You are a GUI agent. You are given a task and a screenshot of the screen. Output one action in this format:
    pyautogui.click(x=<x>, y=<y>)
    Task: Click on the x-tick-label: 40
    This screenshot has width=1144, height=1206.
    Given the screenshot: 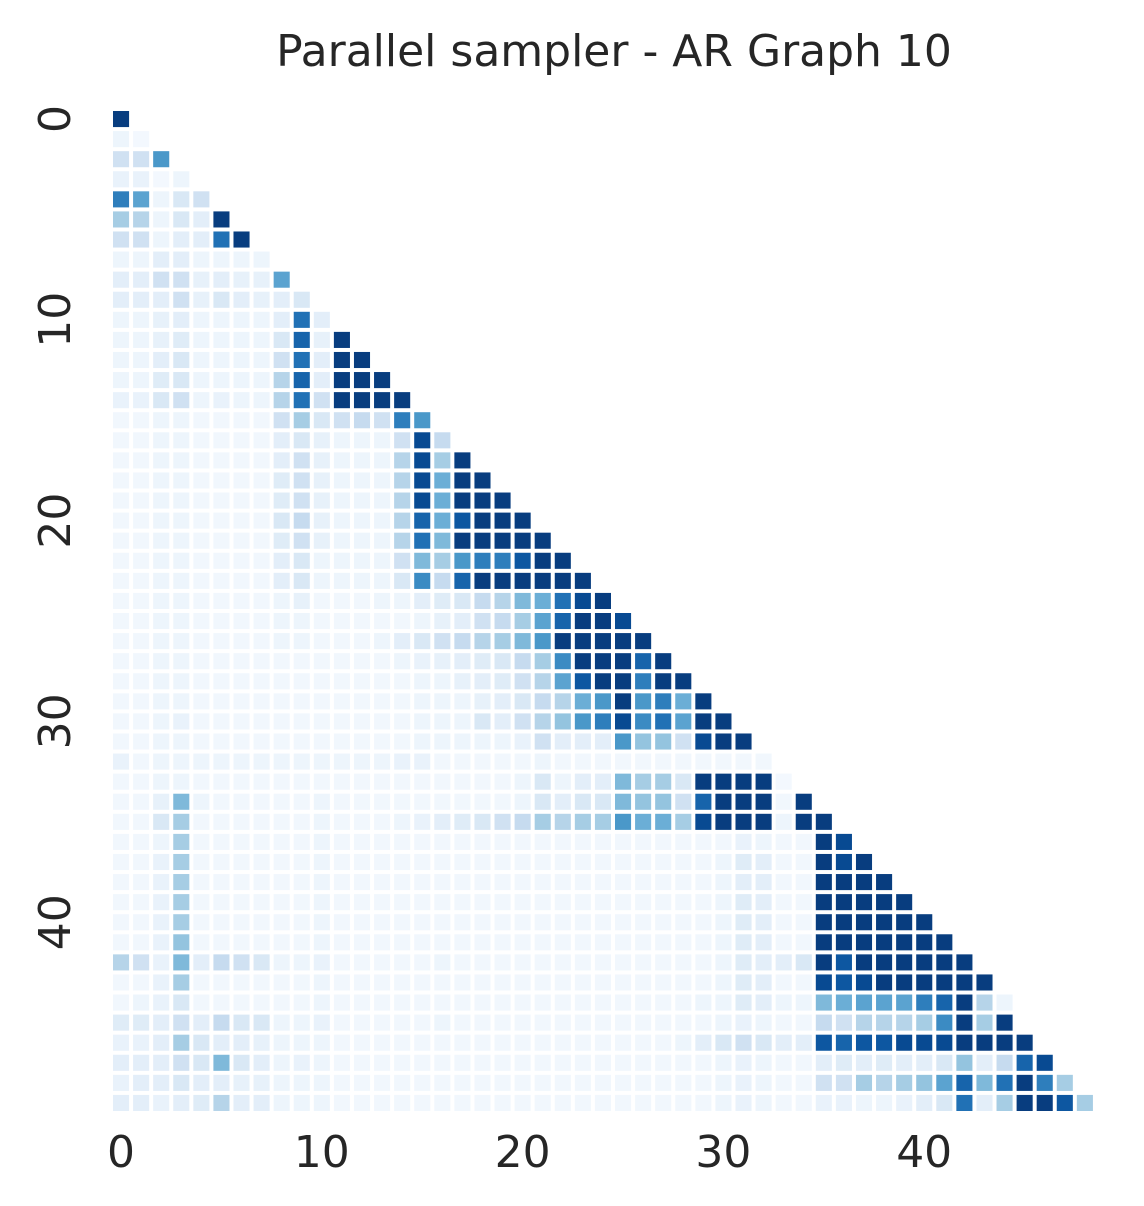 What is the action you would take?
    pyautogui.click(x=924, y=1152)
    